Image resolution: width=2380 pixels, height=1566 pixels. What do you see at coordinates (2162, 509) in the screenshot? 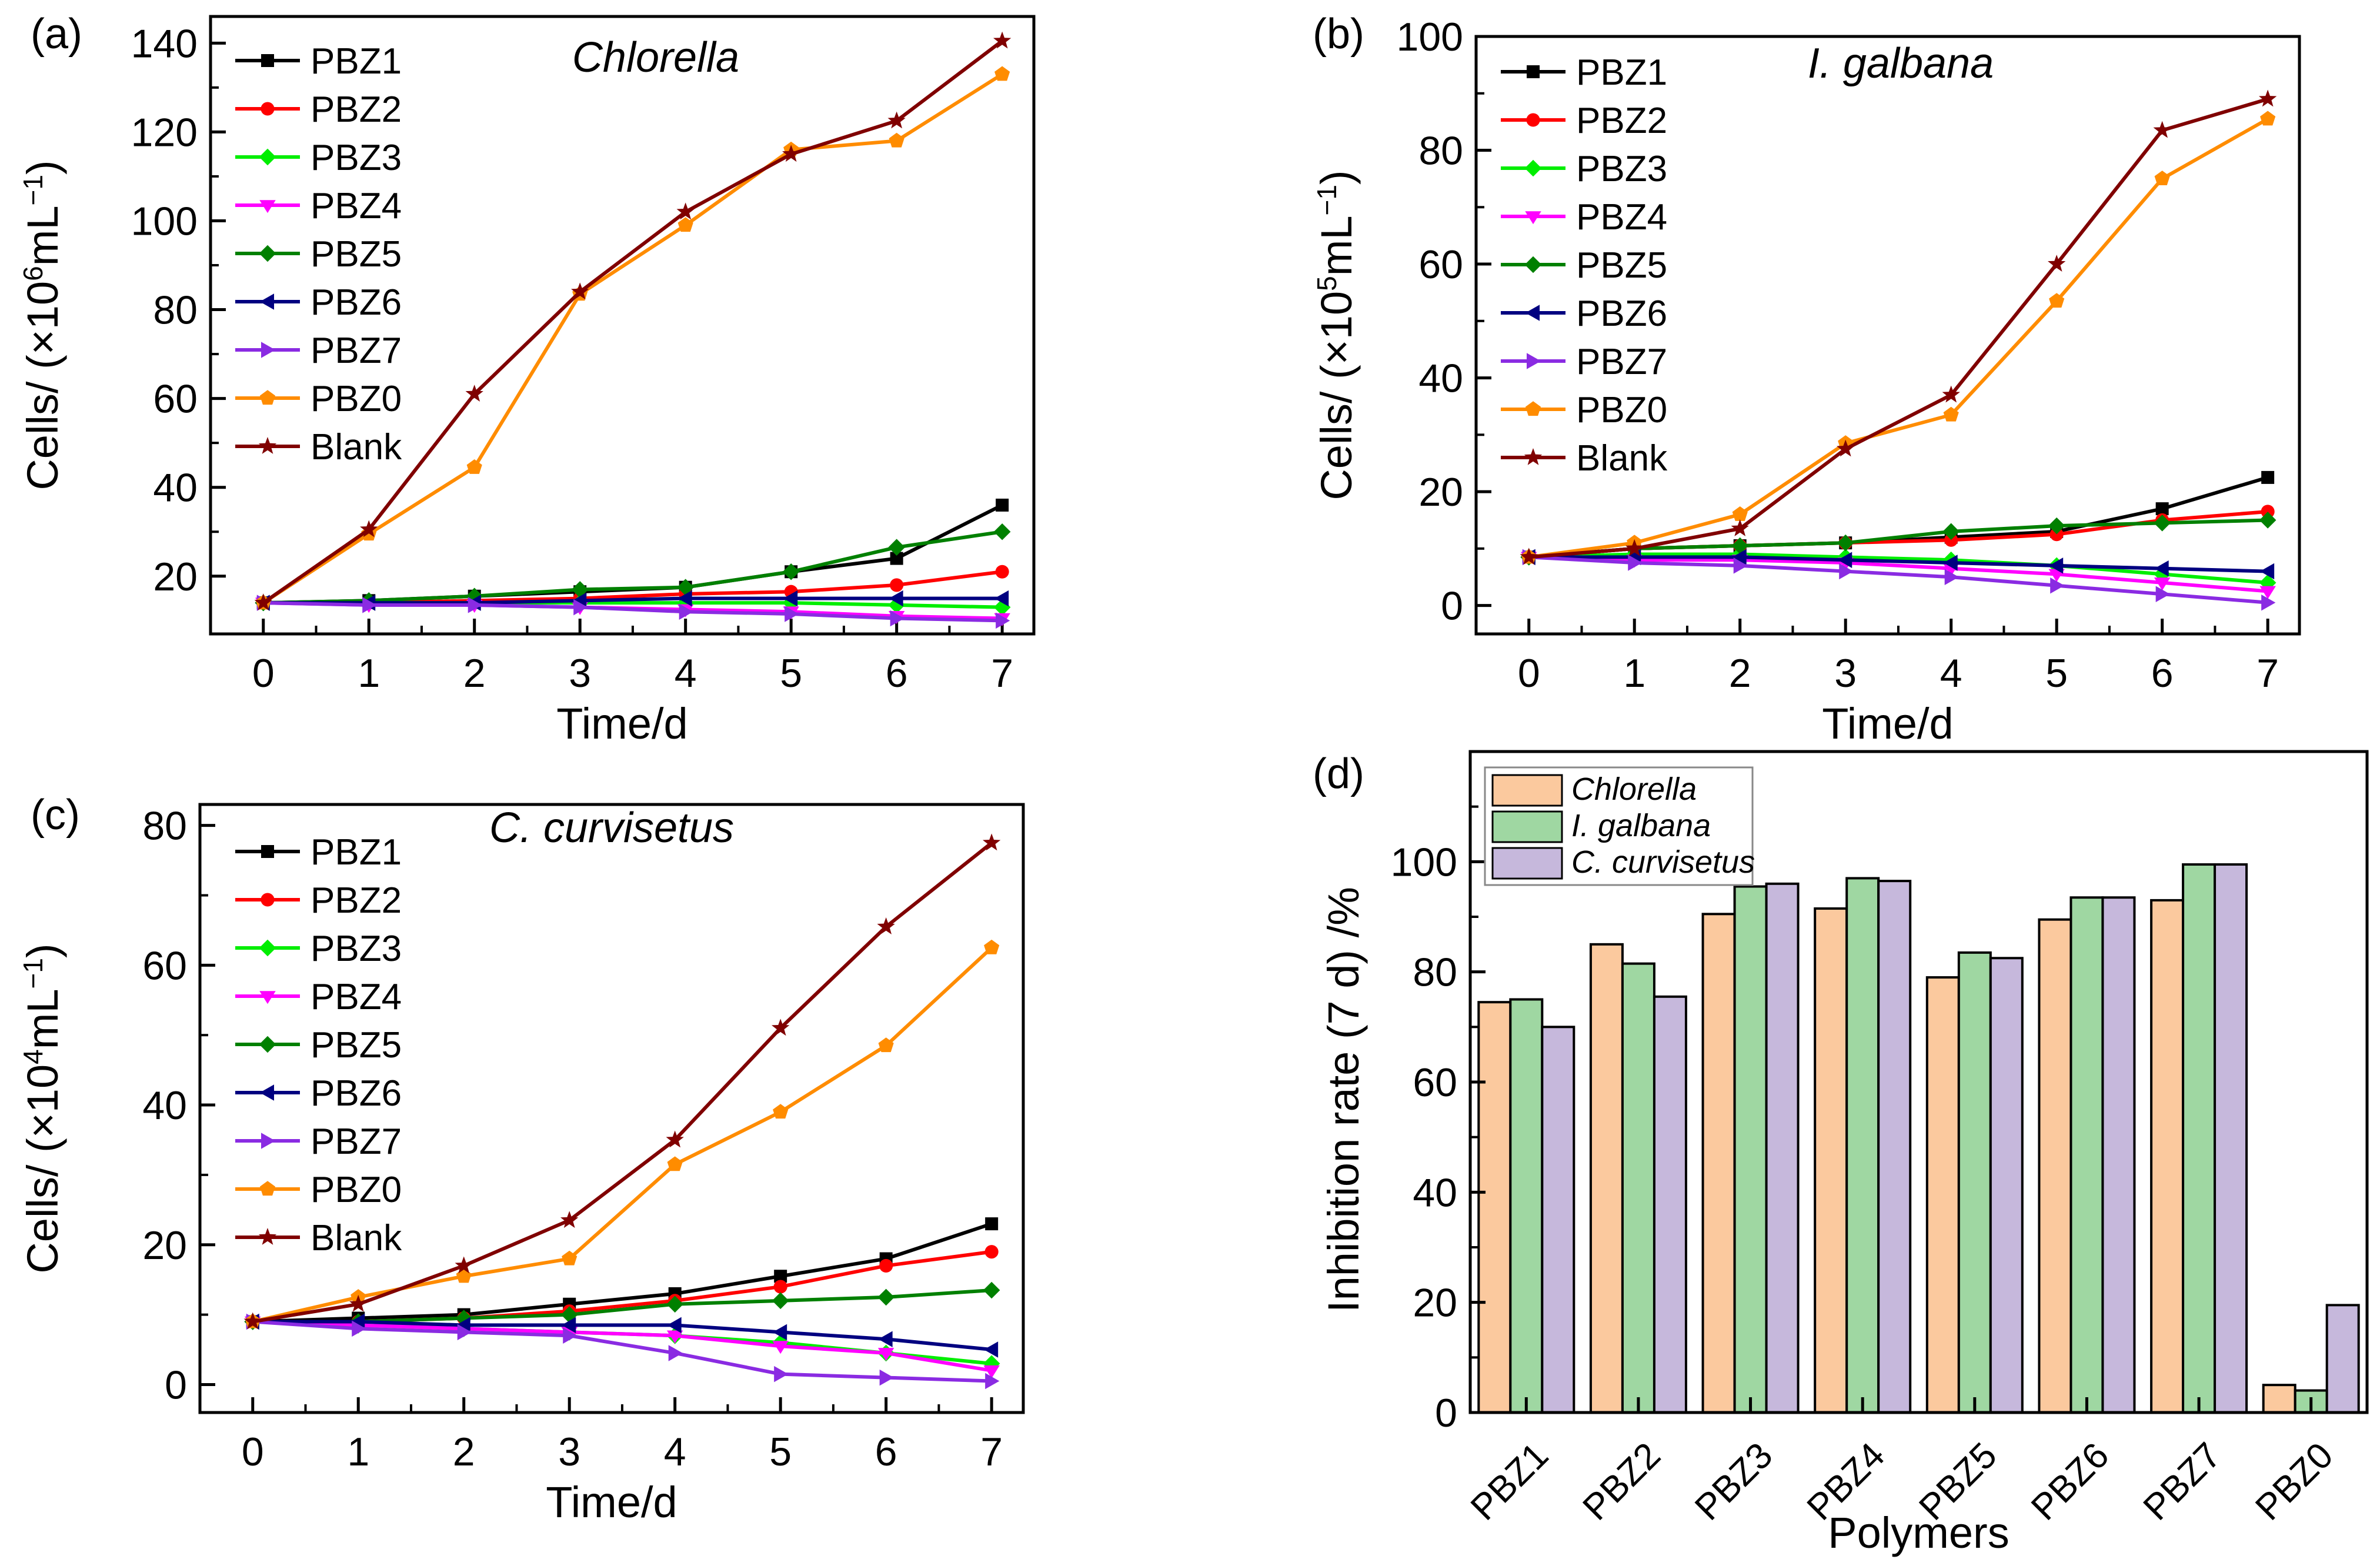
I see `panel-b-data-point-pbz1` at bounding box center [2162, 509].